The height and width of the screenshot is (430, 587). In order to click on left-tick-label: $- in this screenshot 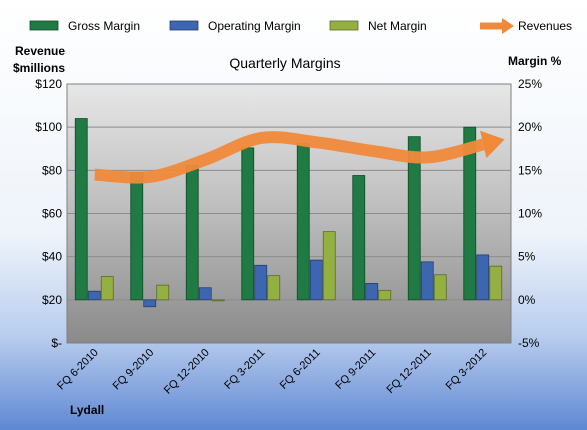, I will do `click(56, 343)`.